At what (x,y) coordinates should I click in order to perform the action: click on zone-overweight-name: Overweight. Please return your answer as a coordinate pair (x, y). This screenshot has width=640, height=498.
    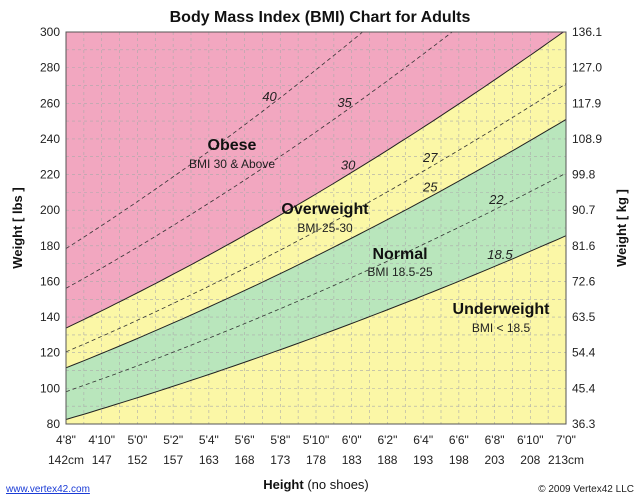
    Looking at the image, I should click on (325, 209).